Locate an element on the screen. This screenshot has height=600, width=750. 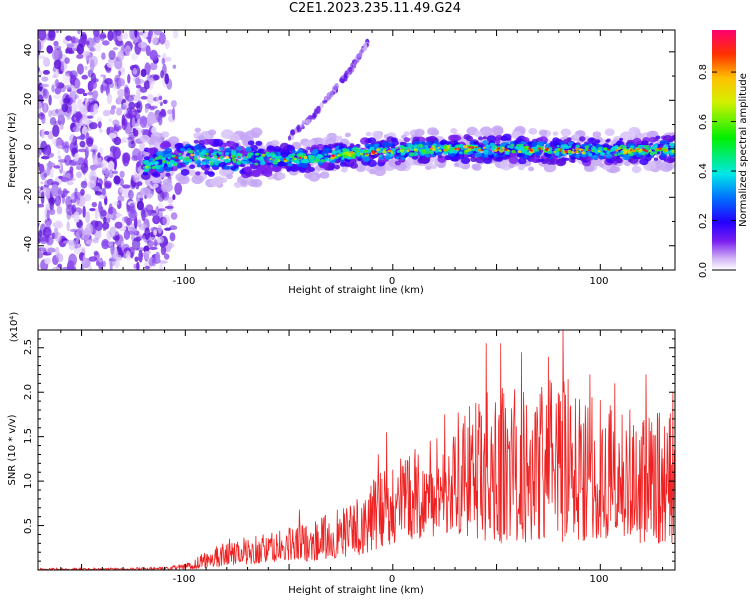
colorbar-tick-0.8: 0.8 is located at coordinates (703, 72).